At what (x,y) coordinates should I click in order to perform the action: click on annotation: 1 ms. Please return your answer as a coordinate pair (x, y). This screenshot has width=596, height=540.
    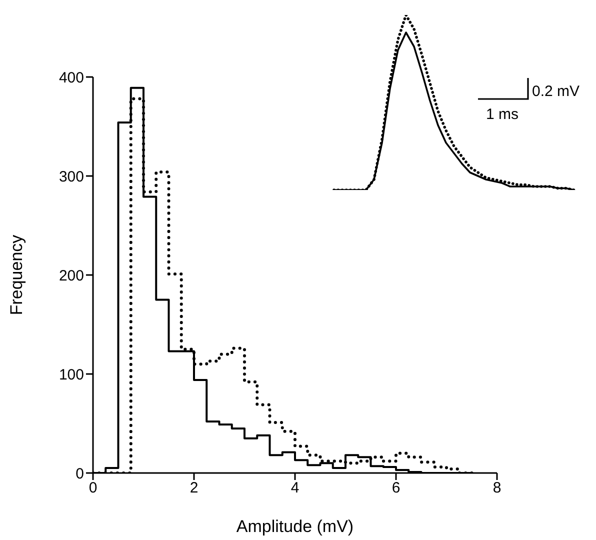
    Looking at the image, I should click on (502, 114).